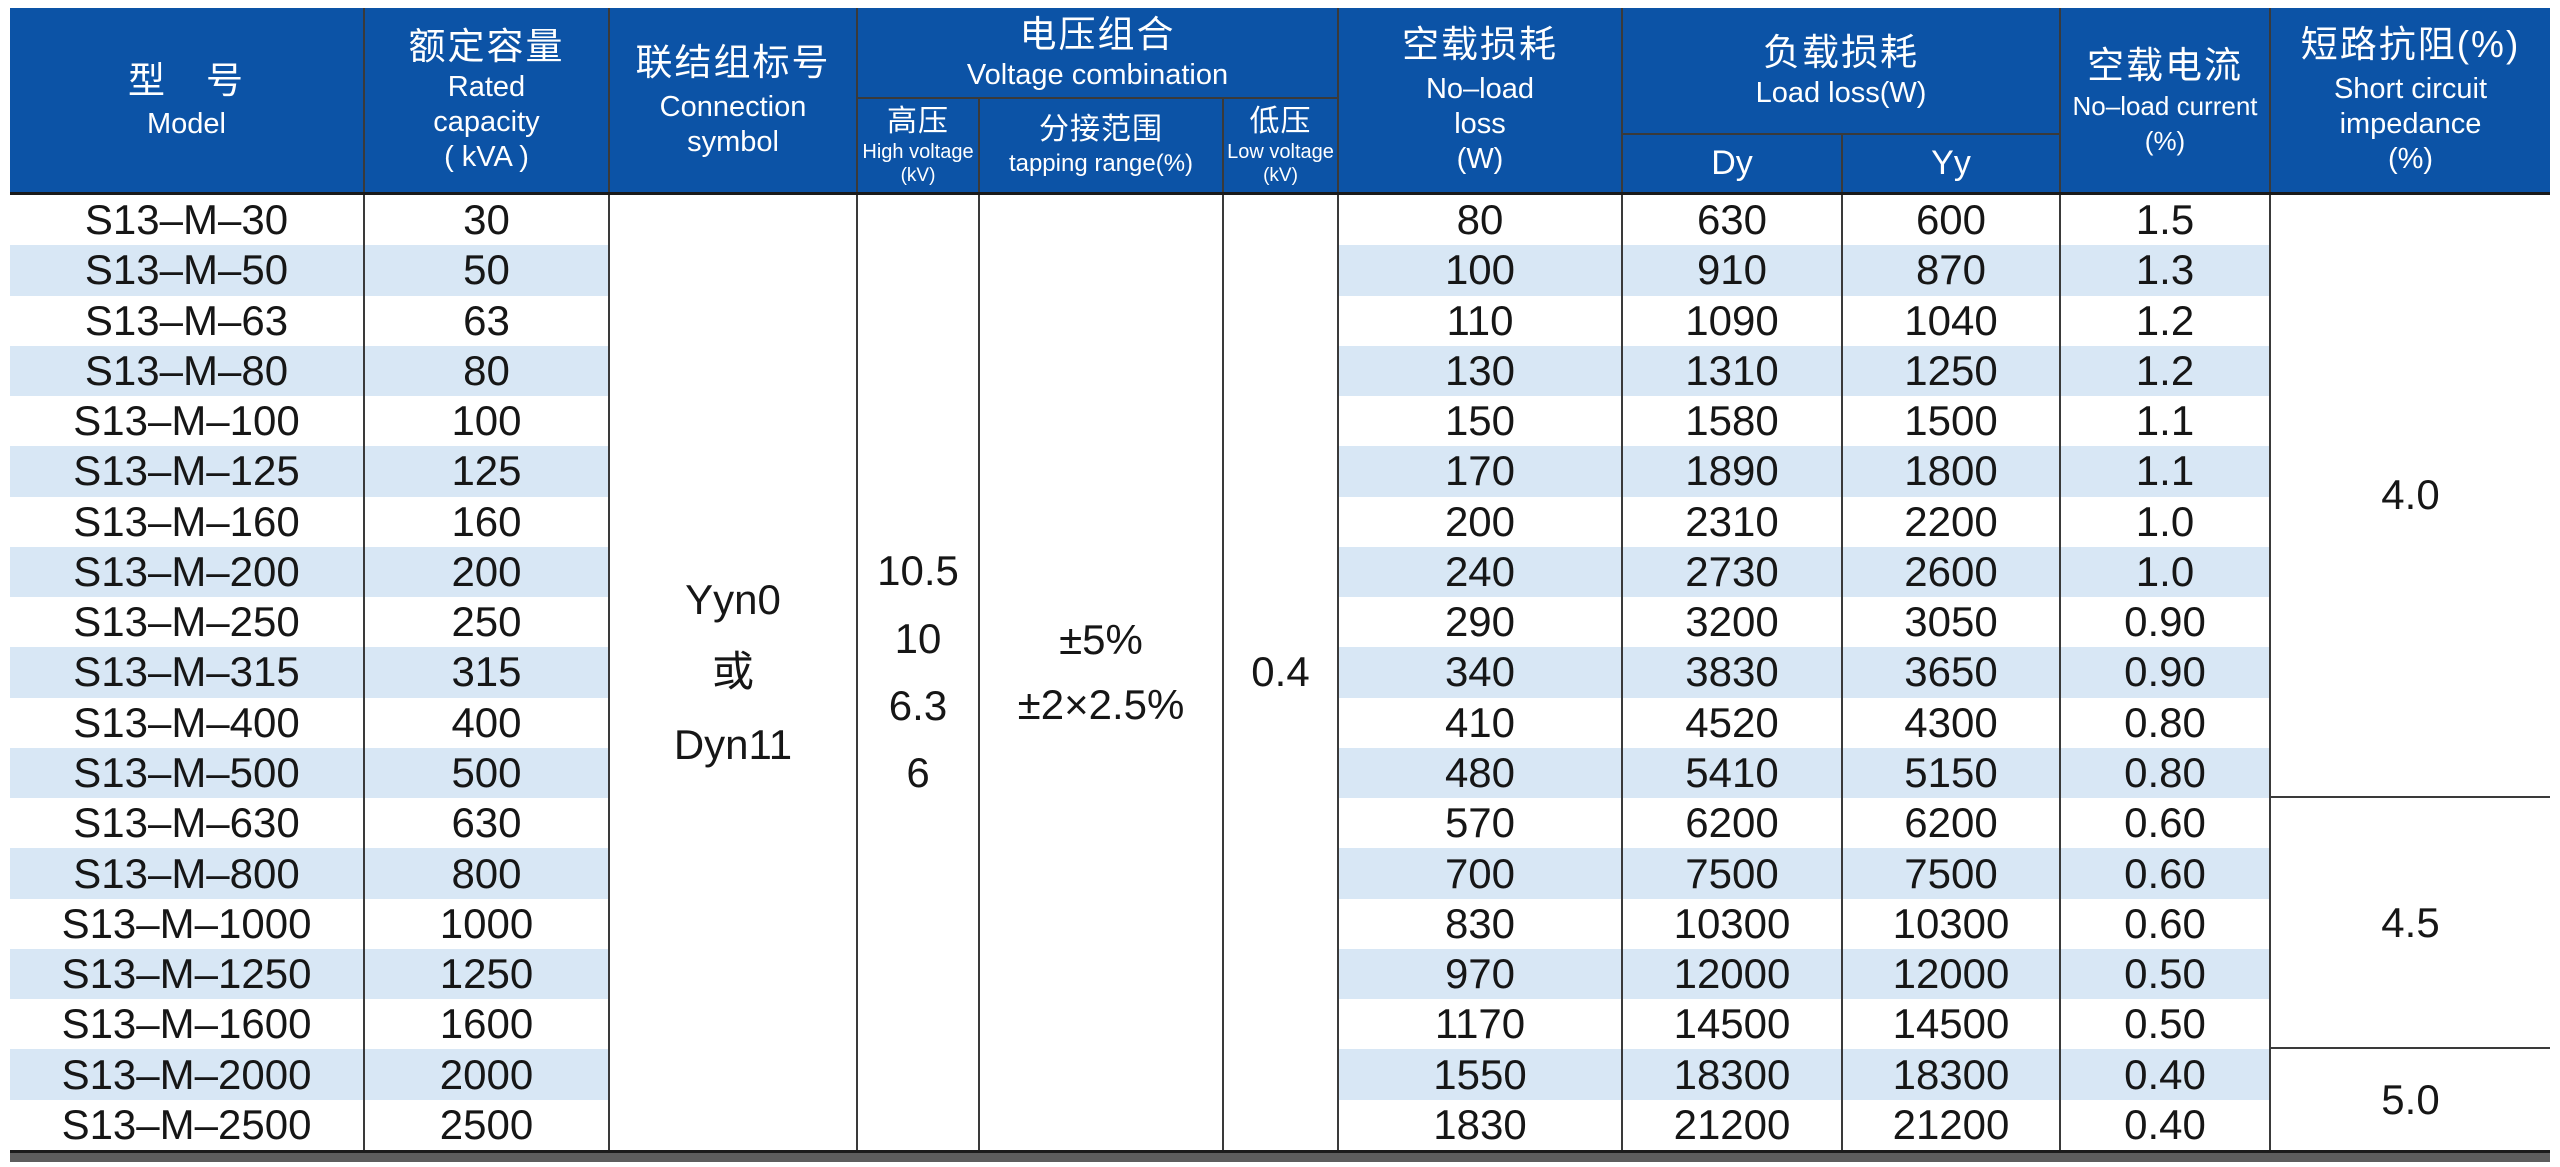 This screenshot has width=2560, height=1167. Describe the element at coordinates (733, 106) in the screenshot. I see `header-connection-en1: Connection` at that location.